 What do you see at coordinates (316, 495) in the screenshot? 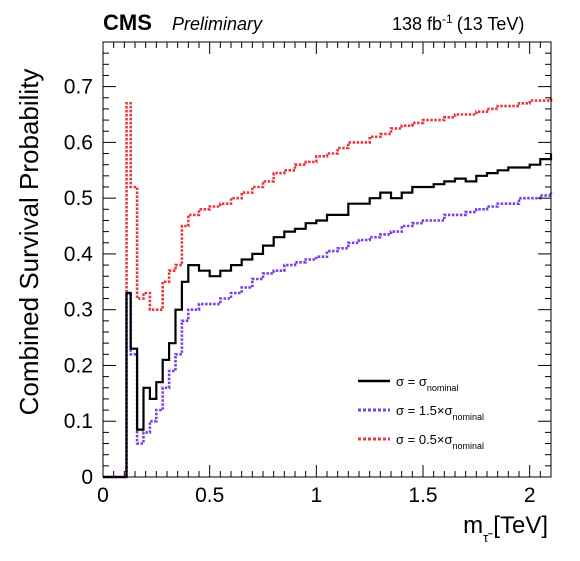
I see `x-tick-label: 1` at bounding box center [316, 495].